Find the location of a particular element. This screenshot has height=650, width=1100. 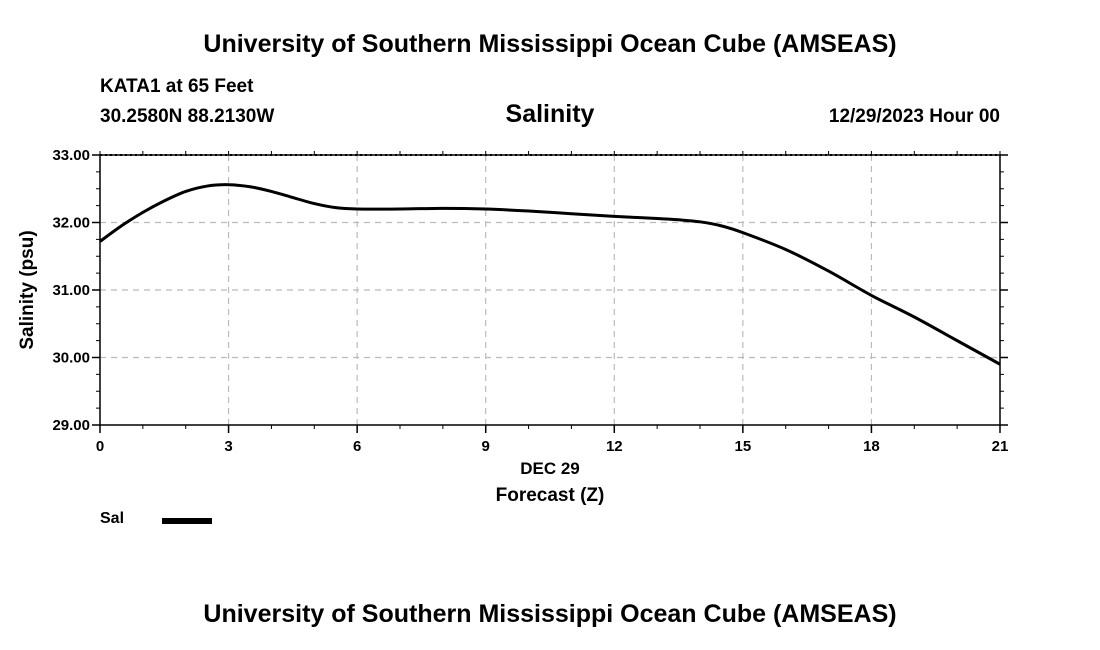

station-name: KATA1 at 65 Feet is located at coordinates (177, 86).